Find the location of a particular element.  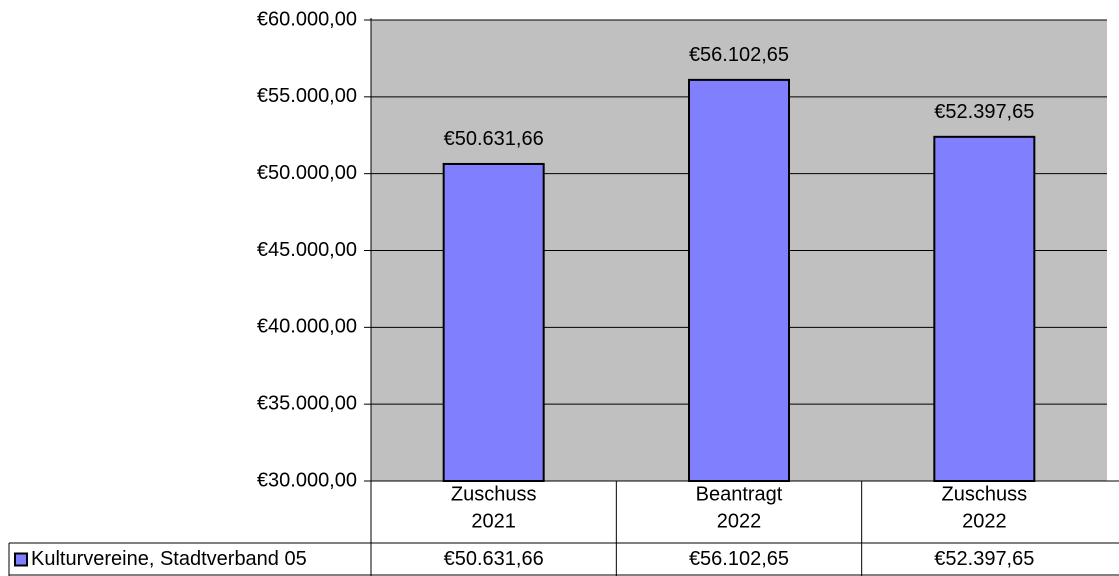

y-tick-label: €40.000,00 is located at coordinates (307, 327).